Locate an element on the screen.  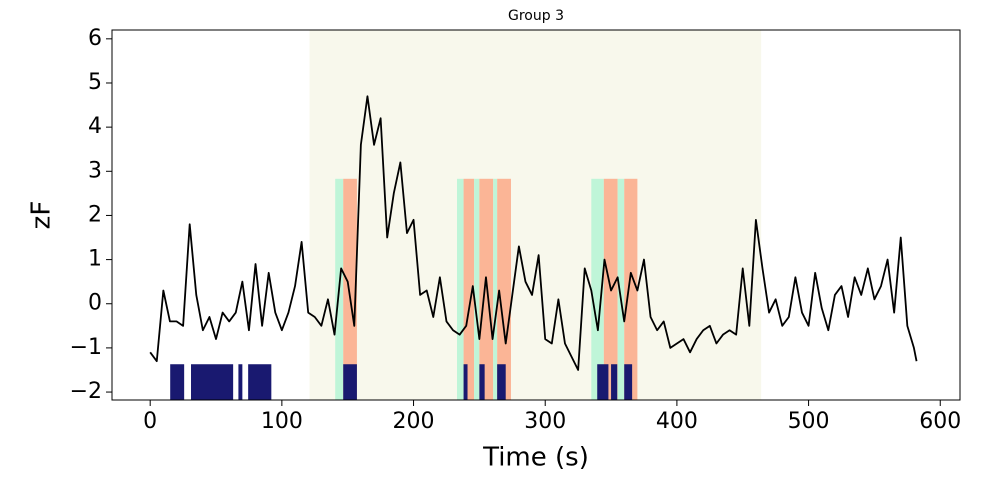
chart-title: Group 3 is located at coordinates (536, 16).